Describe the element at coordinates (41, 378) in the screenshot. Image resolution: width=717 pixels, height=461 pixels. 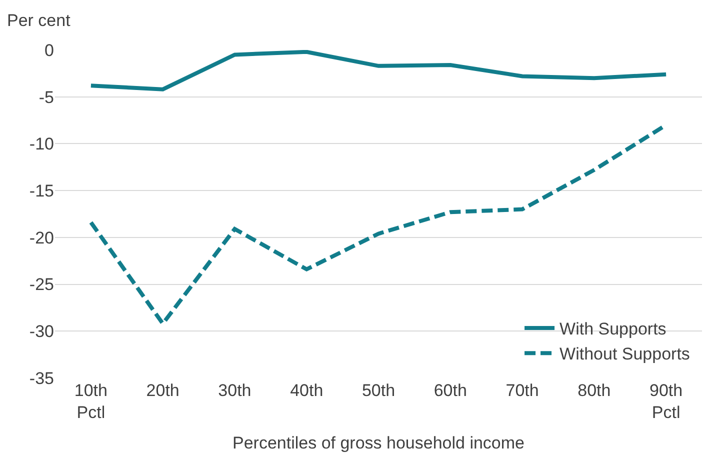
I see `y-tick-label: -35` at that location.